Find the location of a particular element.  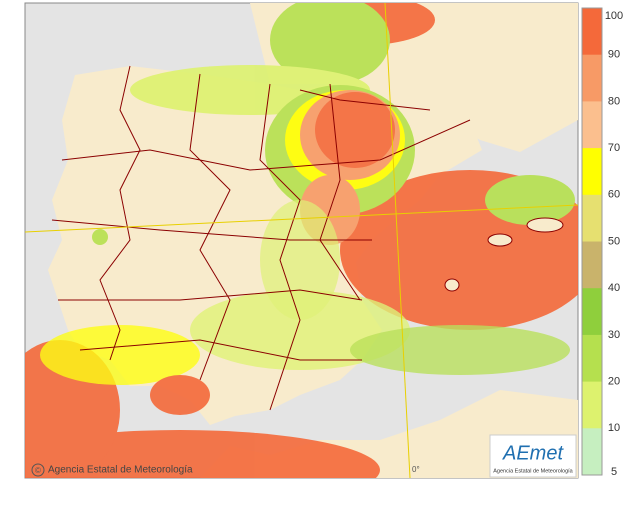

legend-label: 20 is located at coordinates (614, 382).